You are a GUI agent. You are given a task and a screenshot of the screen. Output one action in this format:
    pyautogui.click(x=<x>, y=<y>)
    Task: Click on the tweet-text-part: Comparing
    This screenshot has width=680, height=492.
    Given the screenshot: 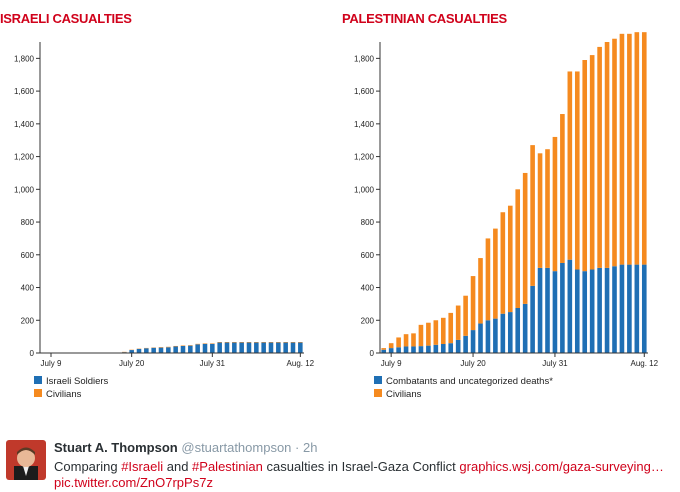 What is the action you would take?
    pyautogui.click(x=88, y=466)
    